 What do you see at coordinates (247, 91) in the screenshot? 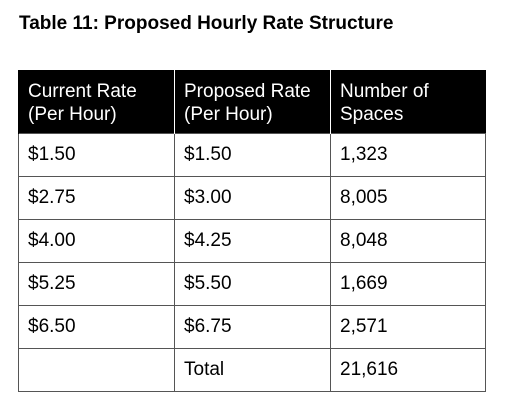
I see `header-line: Proposed Rate` at bounding box center [247, 91].